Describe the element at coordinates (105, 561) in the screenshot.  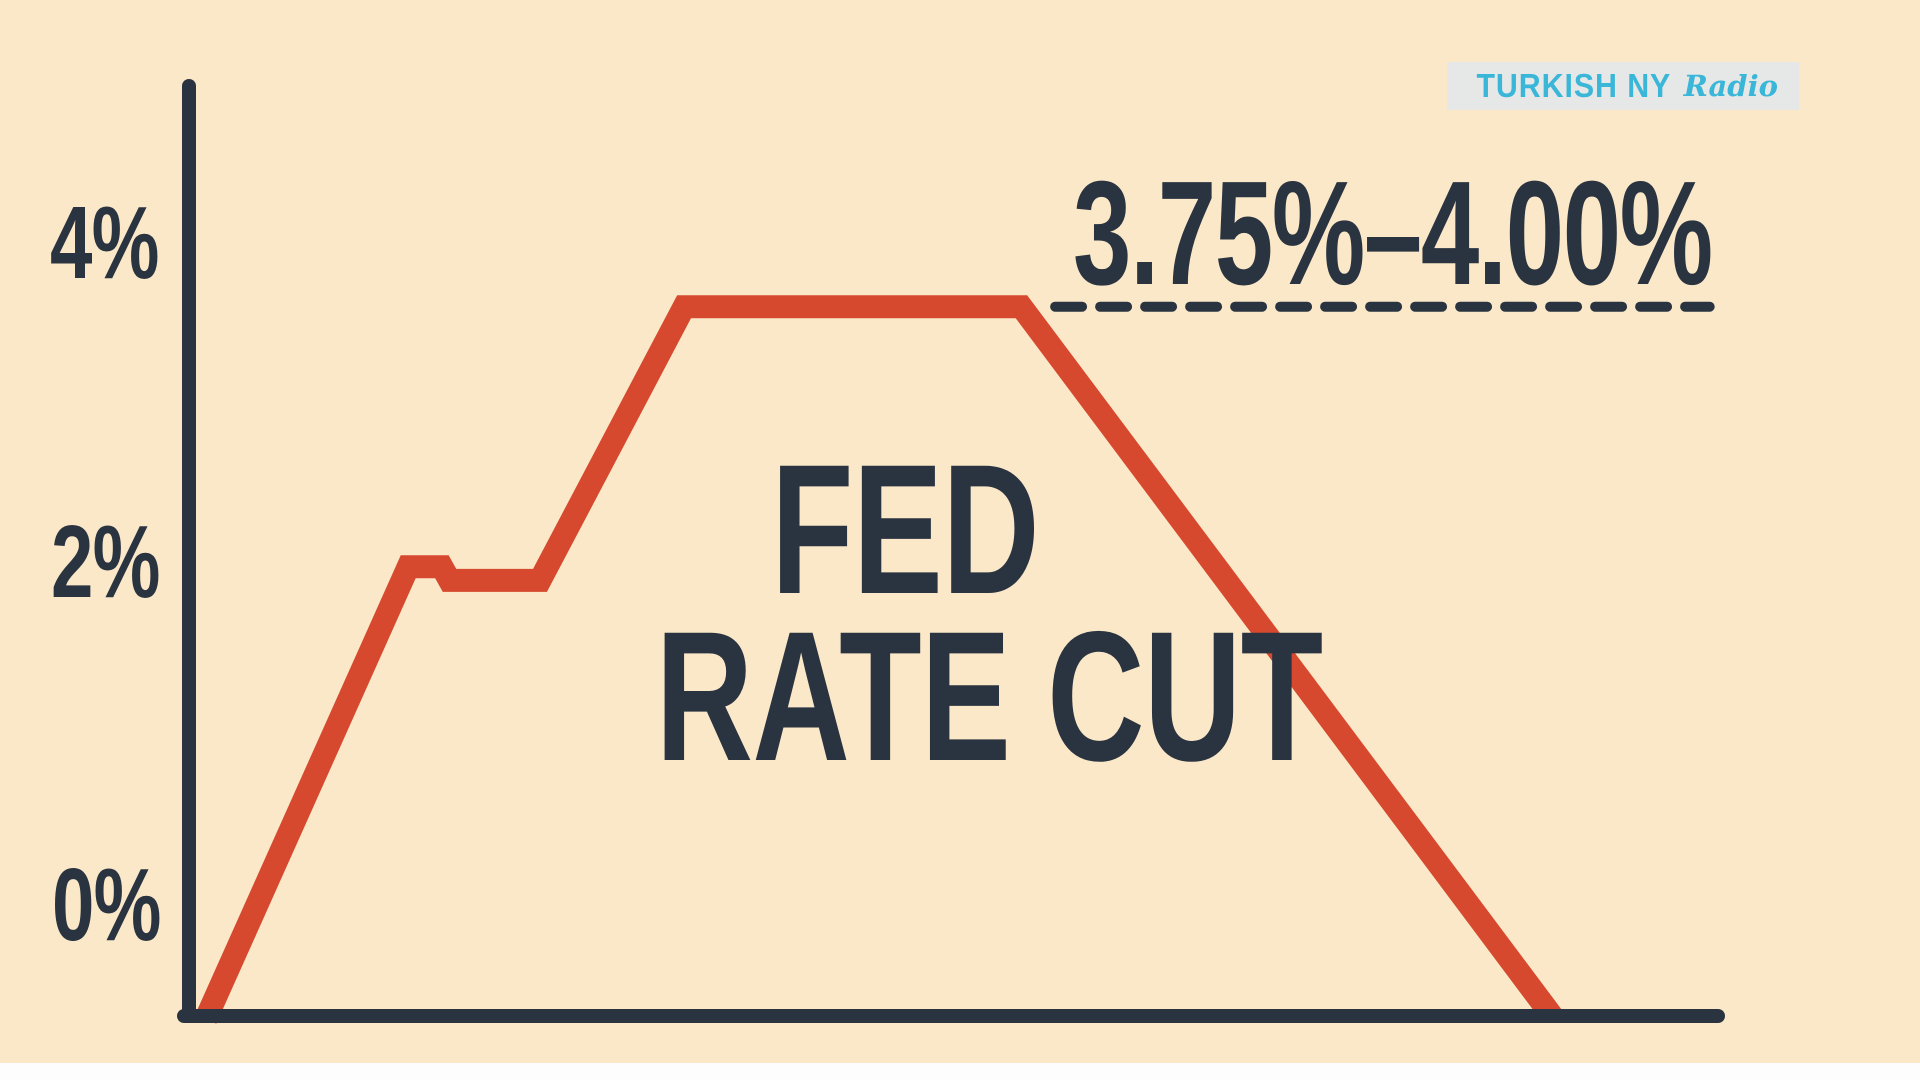
I see `y-axis-label-2-percent: 2%` at that location.